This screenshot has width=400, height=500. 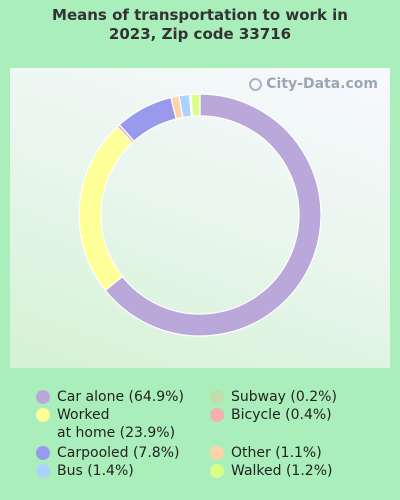 I want to click on legend-item-walked: Walked (1.2%), so click(x=271, y=471).